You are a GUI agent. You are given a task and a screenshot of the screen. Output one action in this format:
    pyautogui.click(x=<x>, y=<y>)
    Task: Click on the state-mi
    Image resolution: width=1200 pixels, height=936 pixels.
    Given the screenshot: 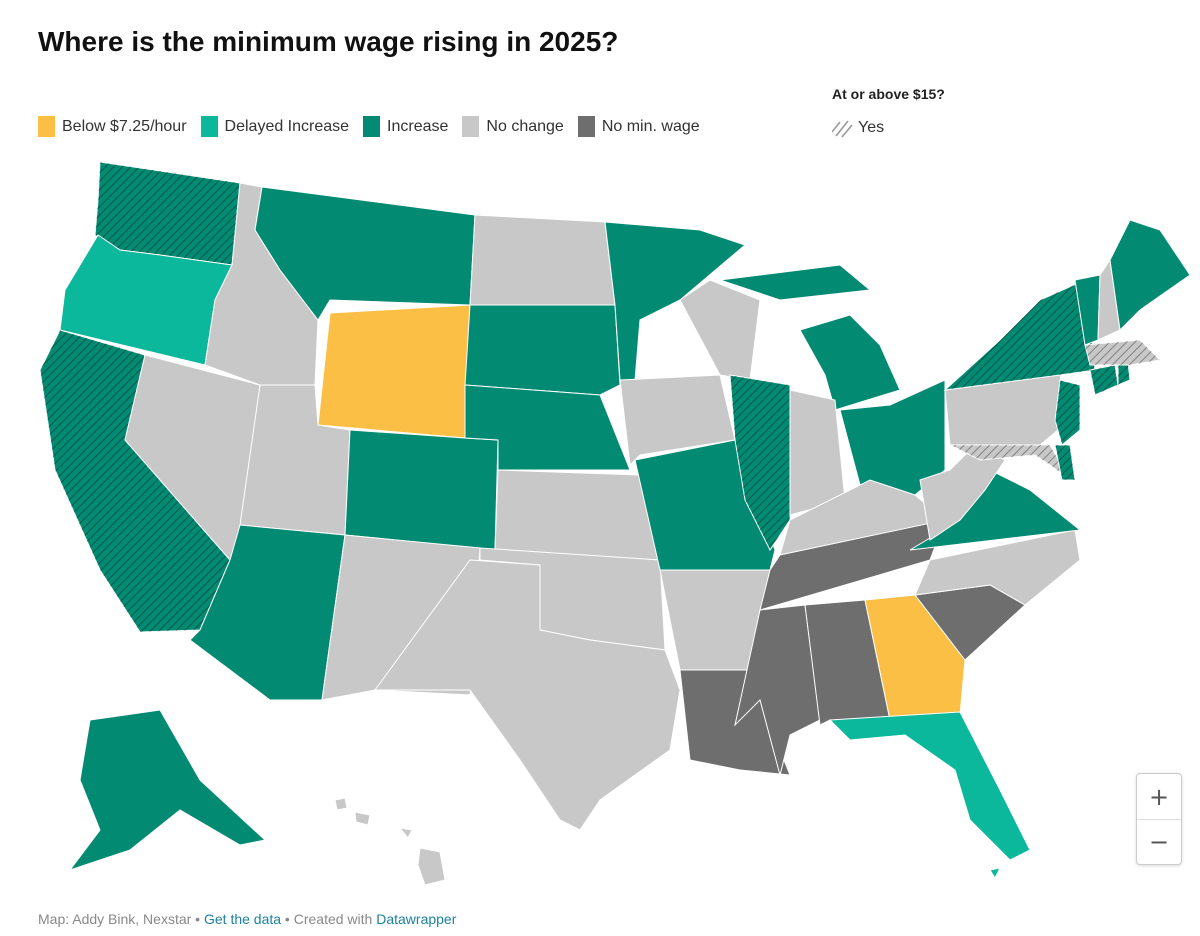 What is the action you would take?
    pyautogui.click(x=810, y=337)
    